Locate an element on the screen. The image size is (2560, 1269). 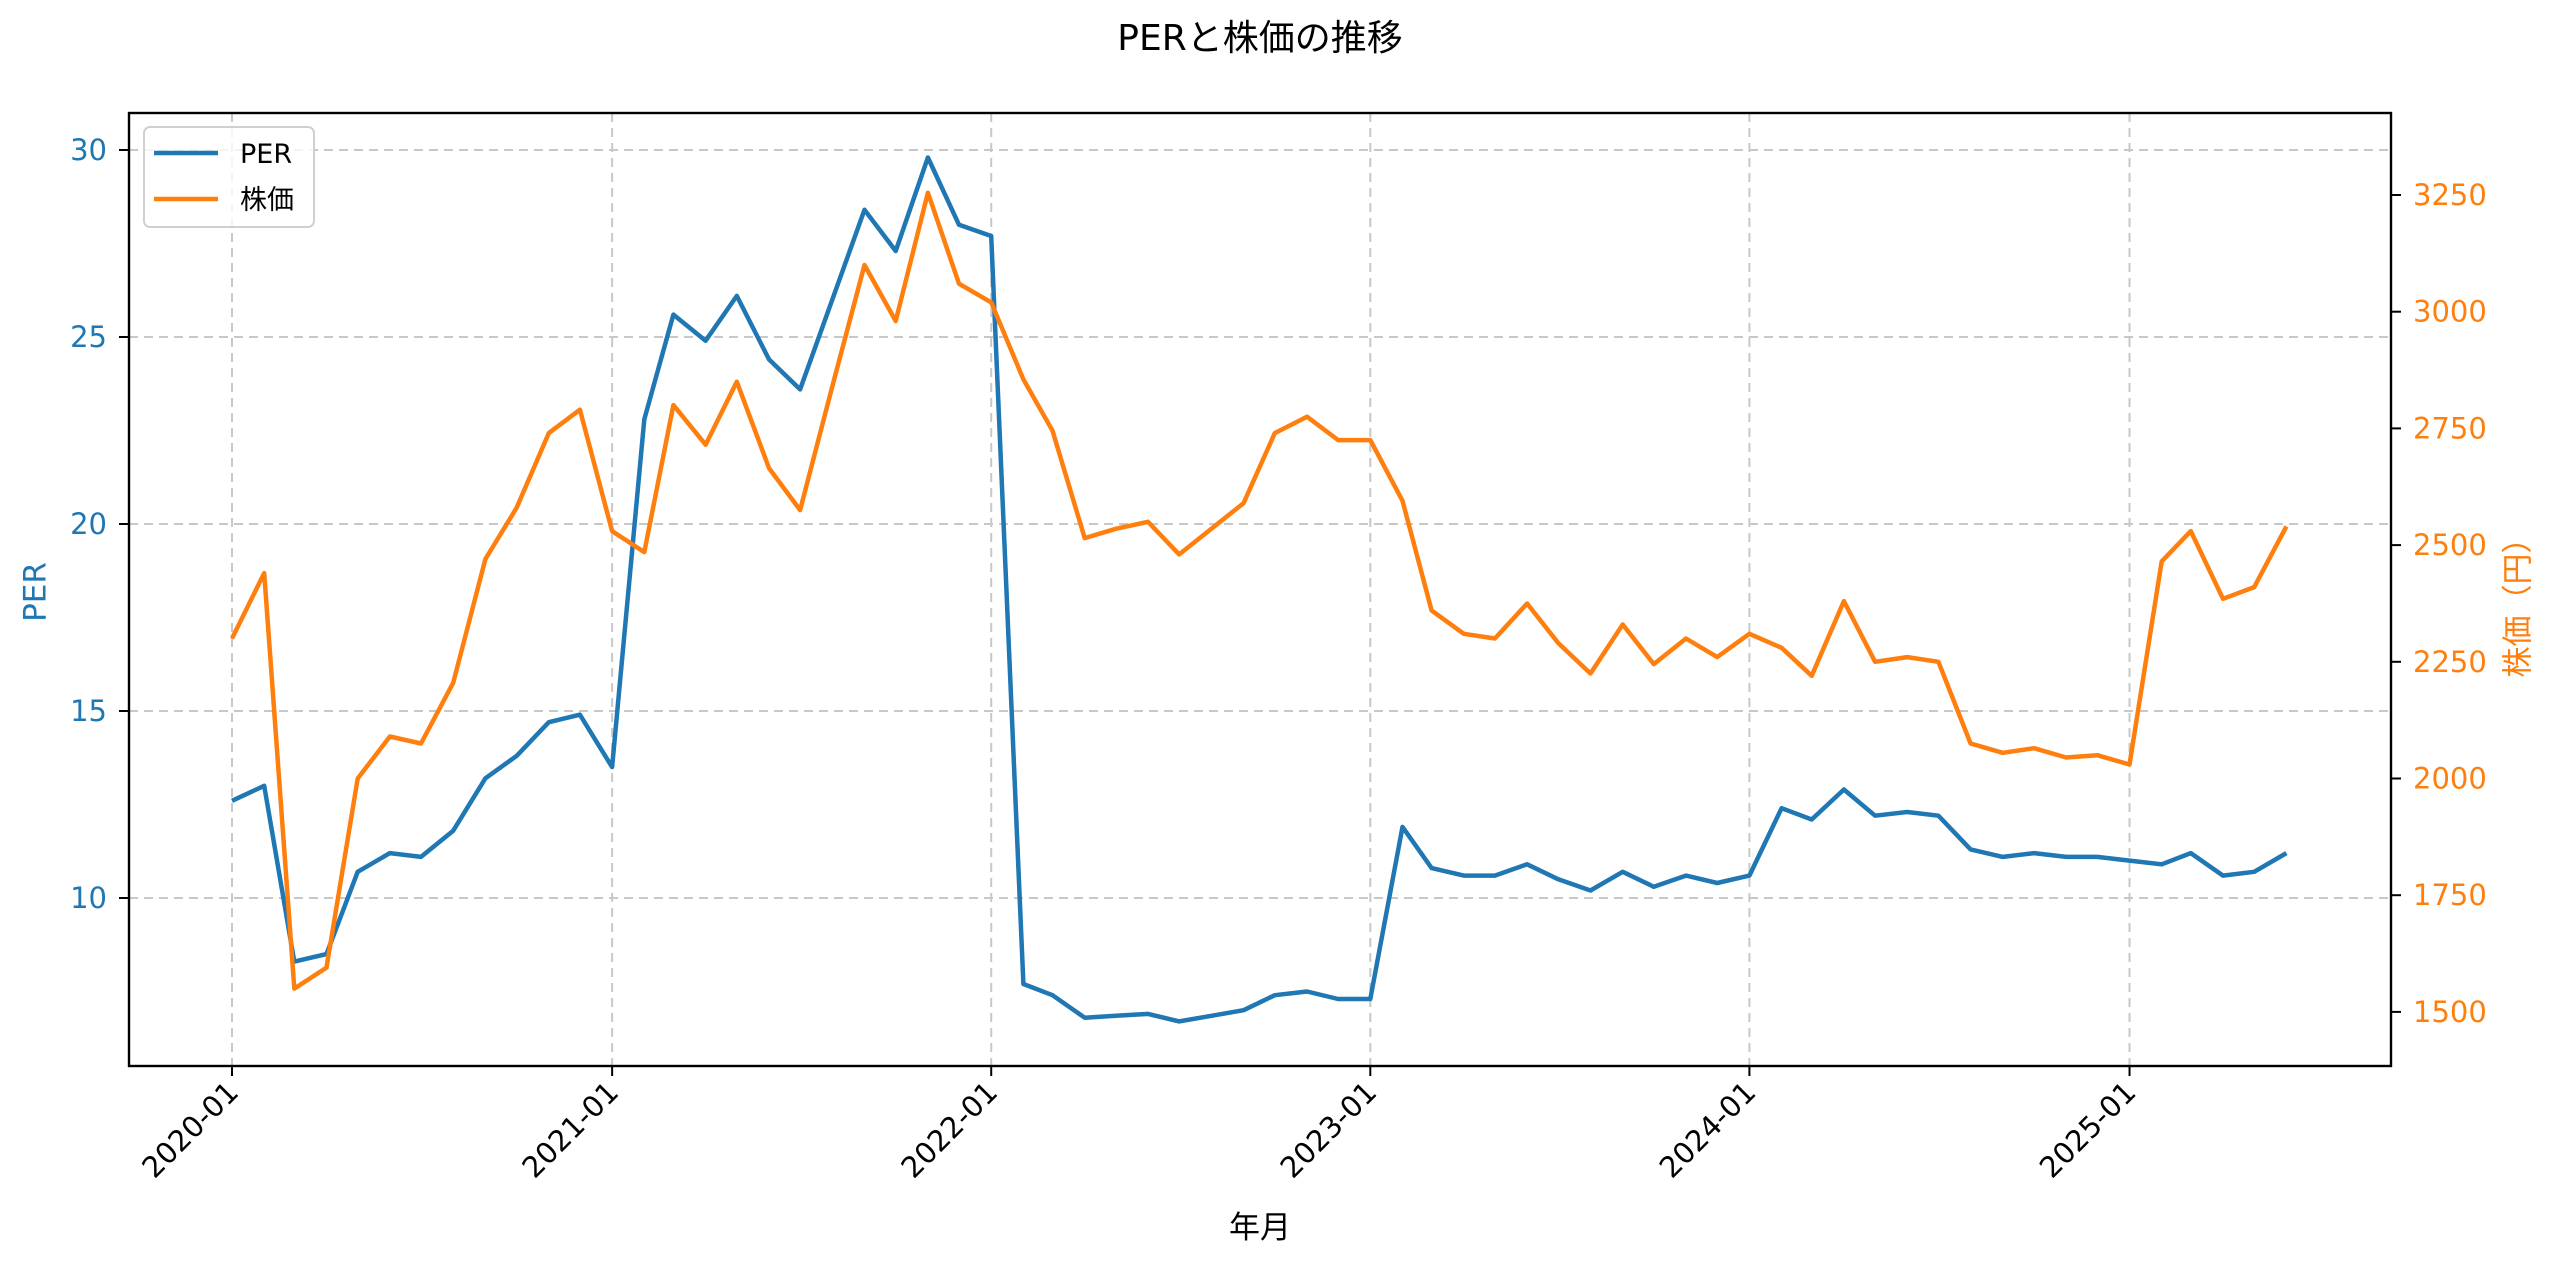
left-tick-label: 15 is located at coordinates (88, 711).